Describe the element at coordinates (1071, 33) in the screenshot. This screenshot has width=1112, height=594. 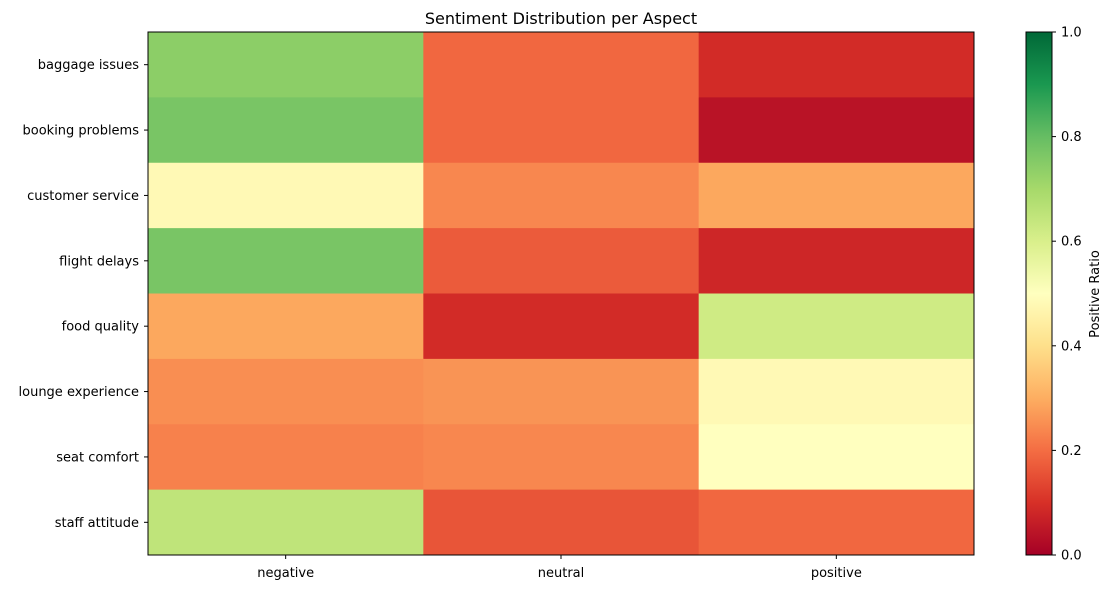
I see `colorbar-tick-label: 1.0` at that location.